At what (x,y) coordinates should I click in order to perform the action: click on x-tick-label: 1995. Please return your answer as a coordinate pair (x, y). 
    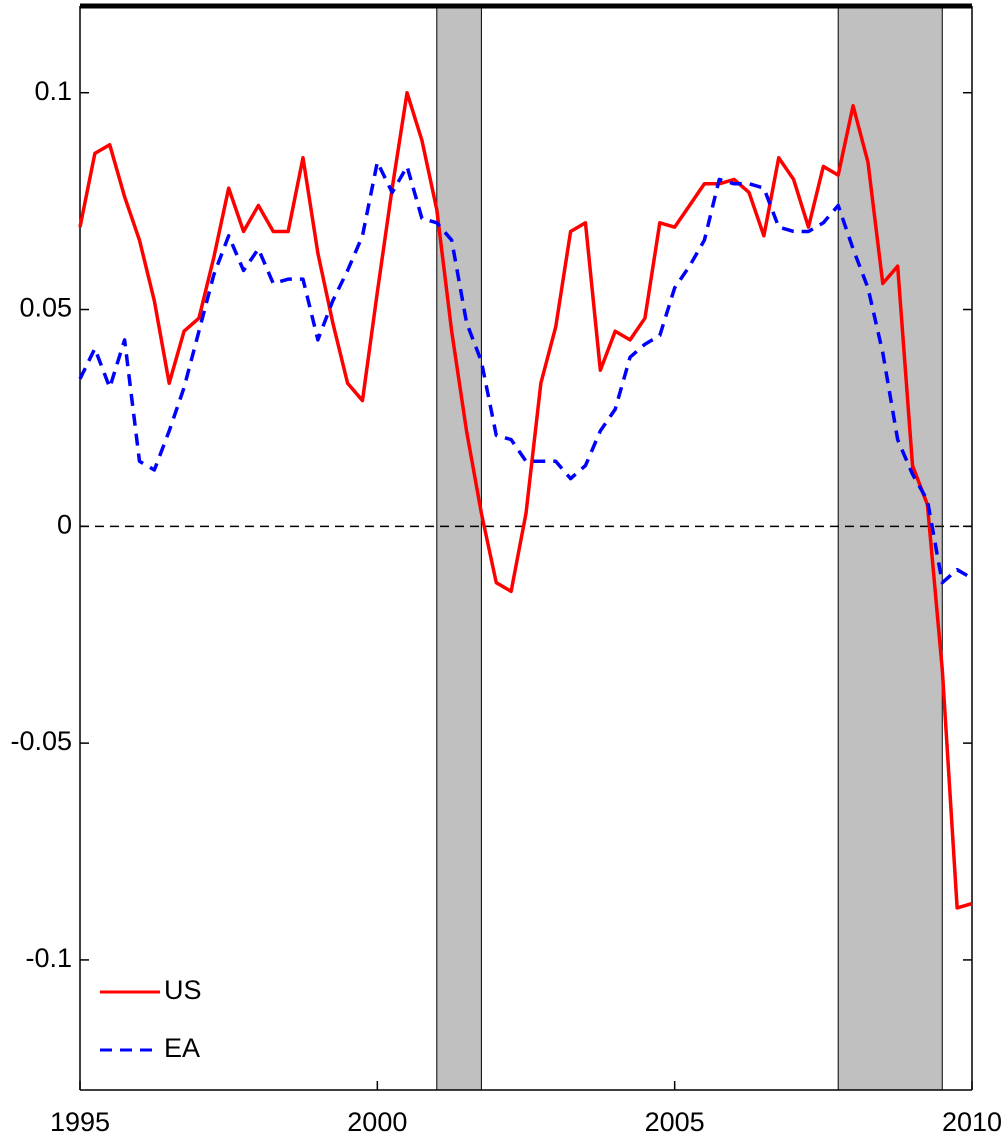
    Looking at the image, I should click on (80, 1122).